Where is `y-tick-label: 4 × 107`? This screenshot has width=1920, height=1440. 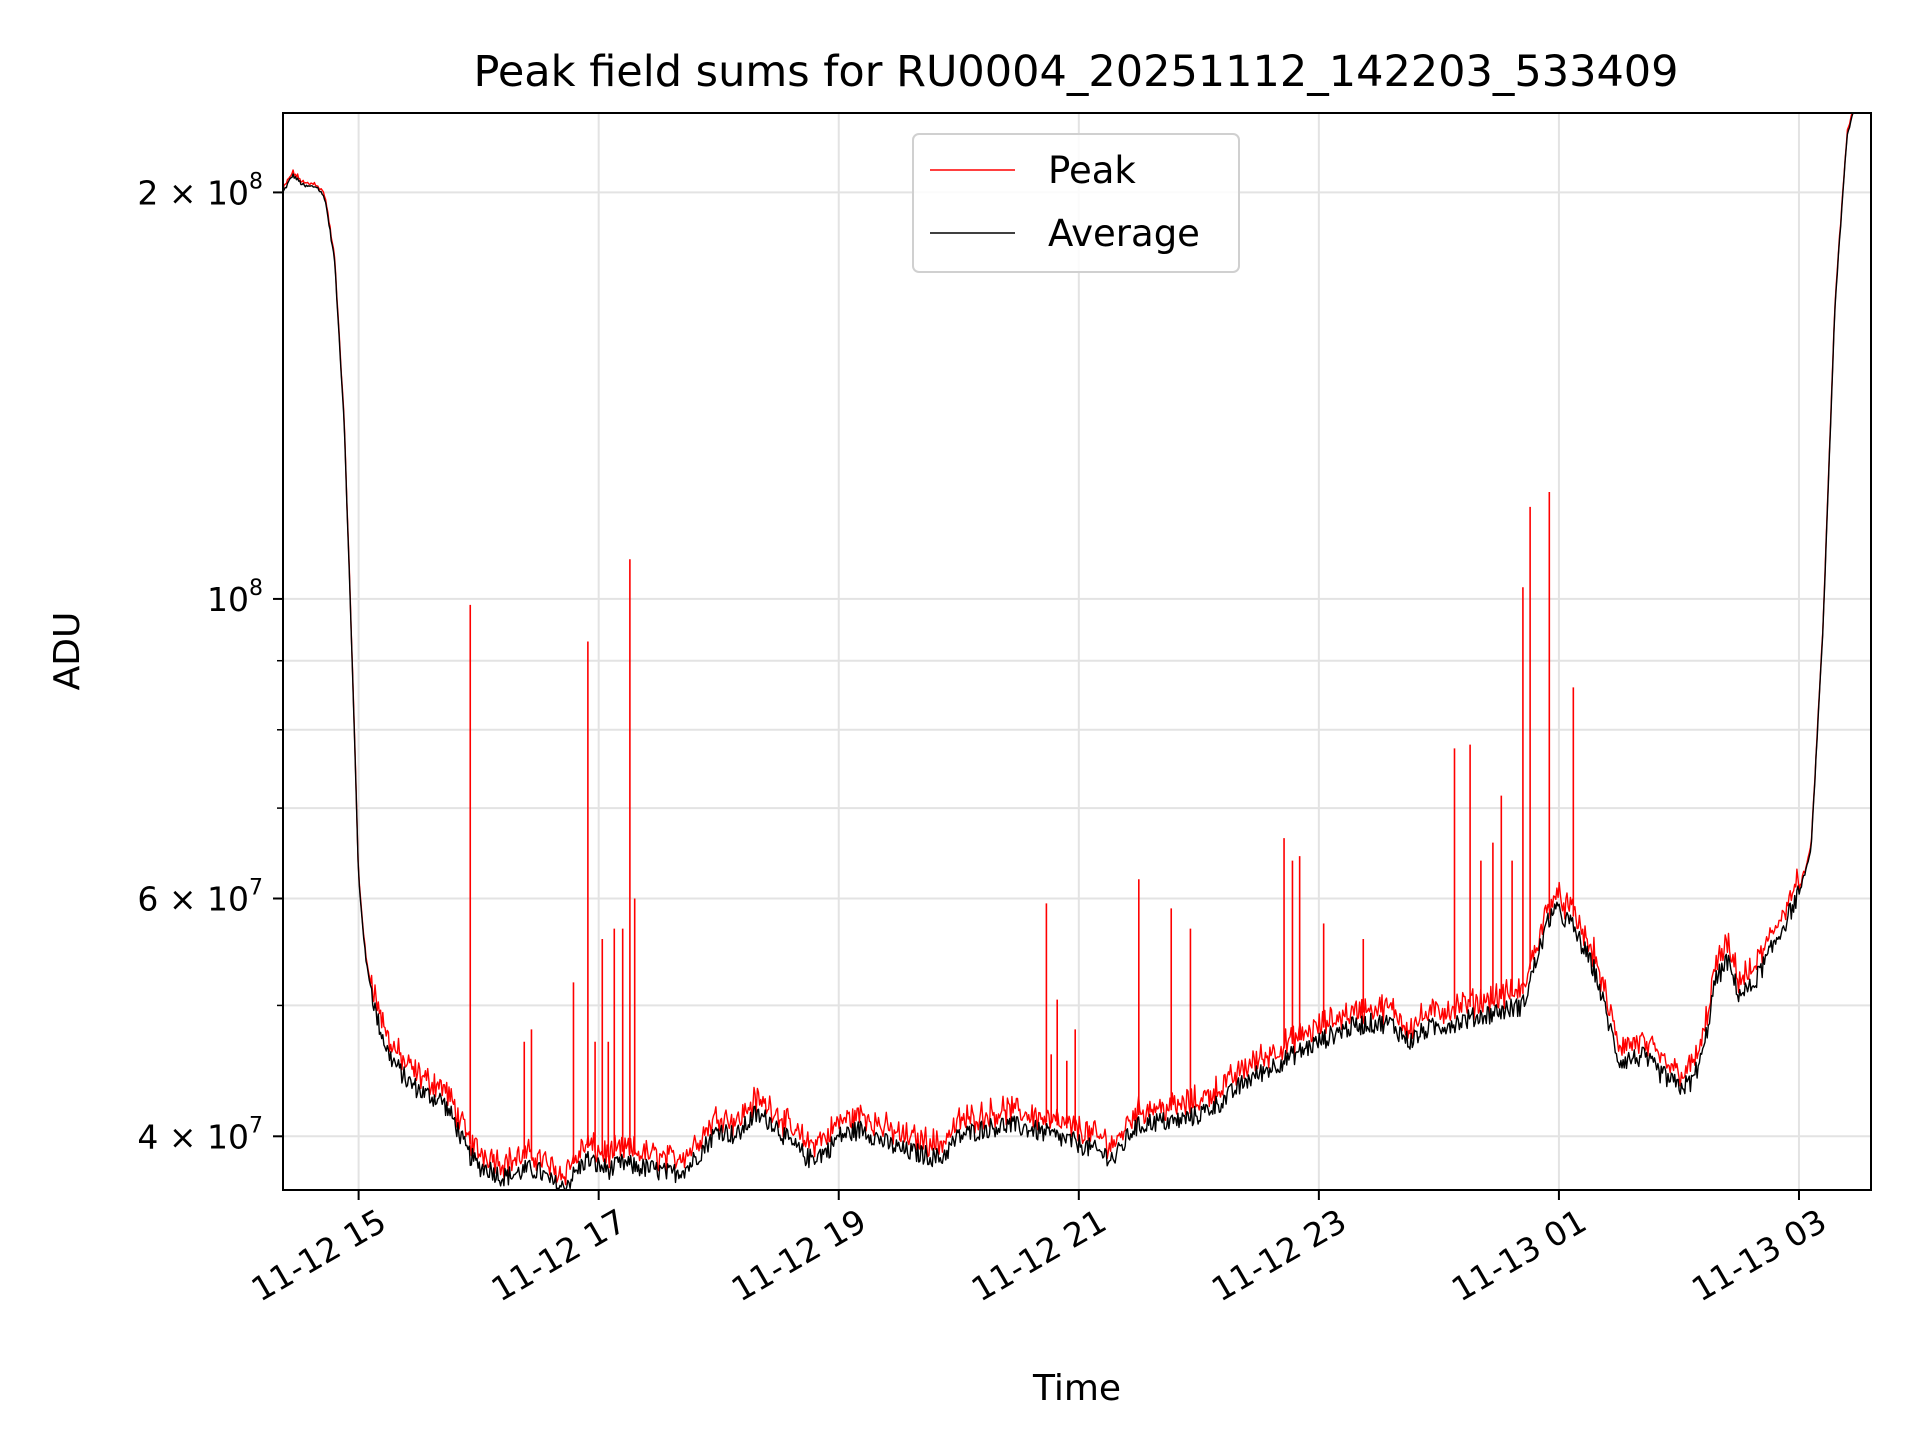
y-tick-label: 4 × 107 is located at coordinates (200, 1134).